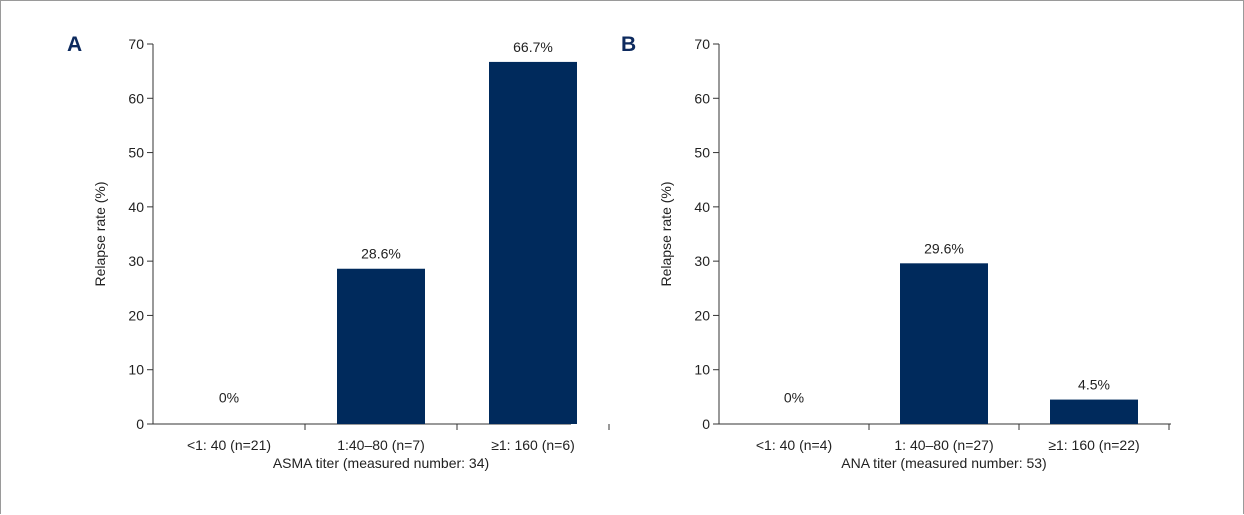 Image resolution: width=1244 pixels, height=515 pixels. What do you see at coordinates (140, 424) in the screenshot?
I see `panel-a-y-tick-label: 0` at bounding box center [140, 424].